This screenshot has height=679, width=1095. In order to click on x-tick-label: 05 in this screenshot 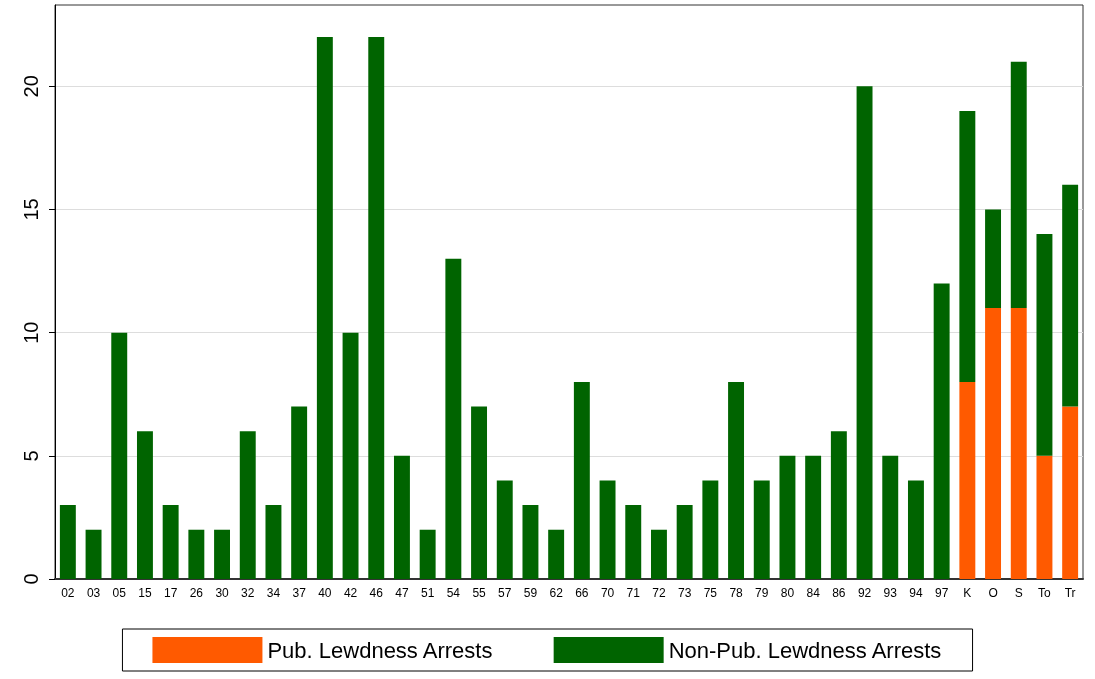, I will do `click(119, 593)`.